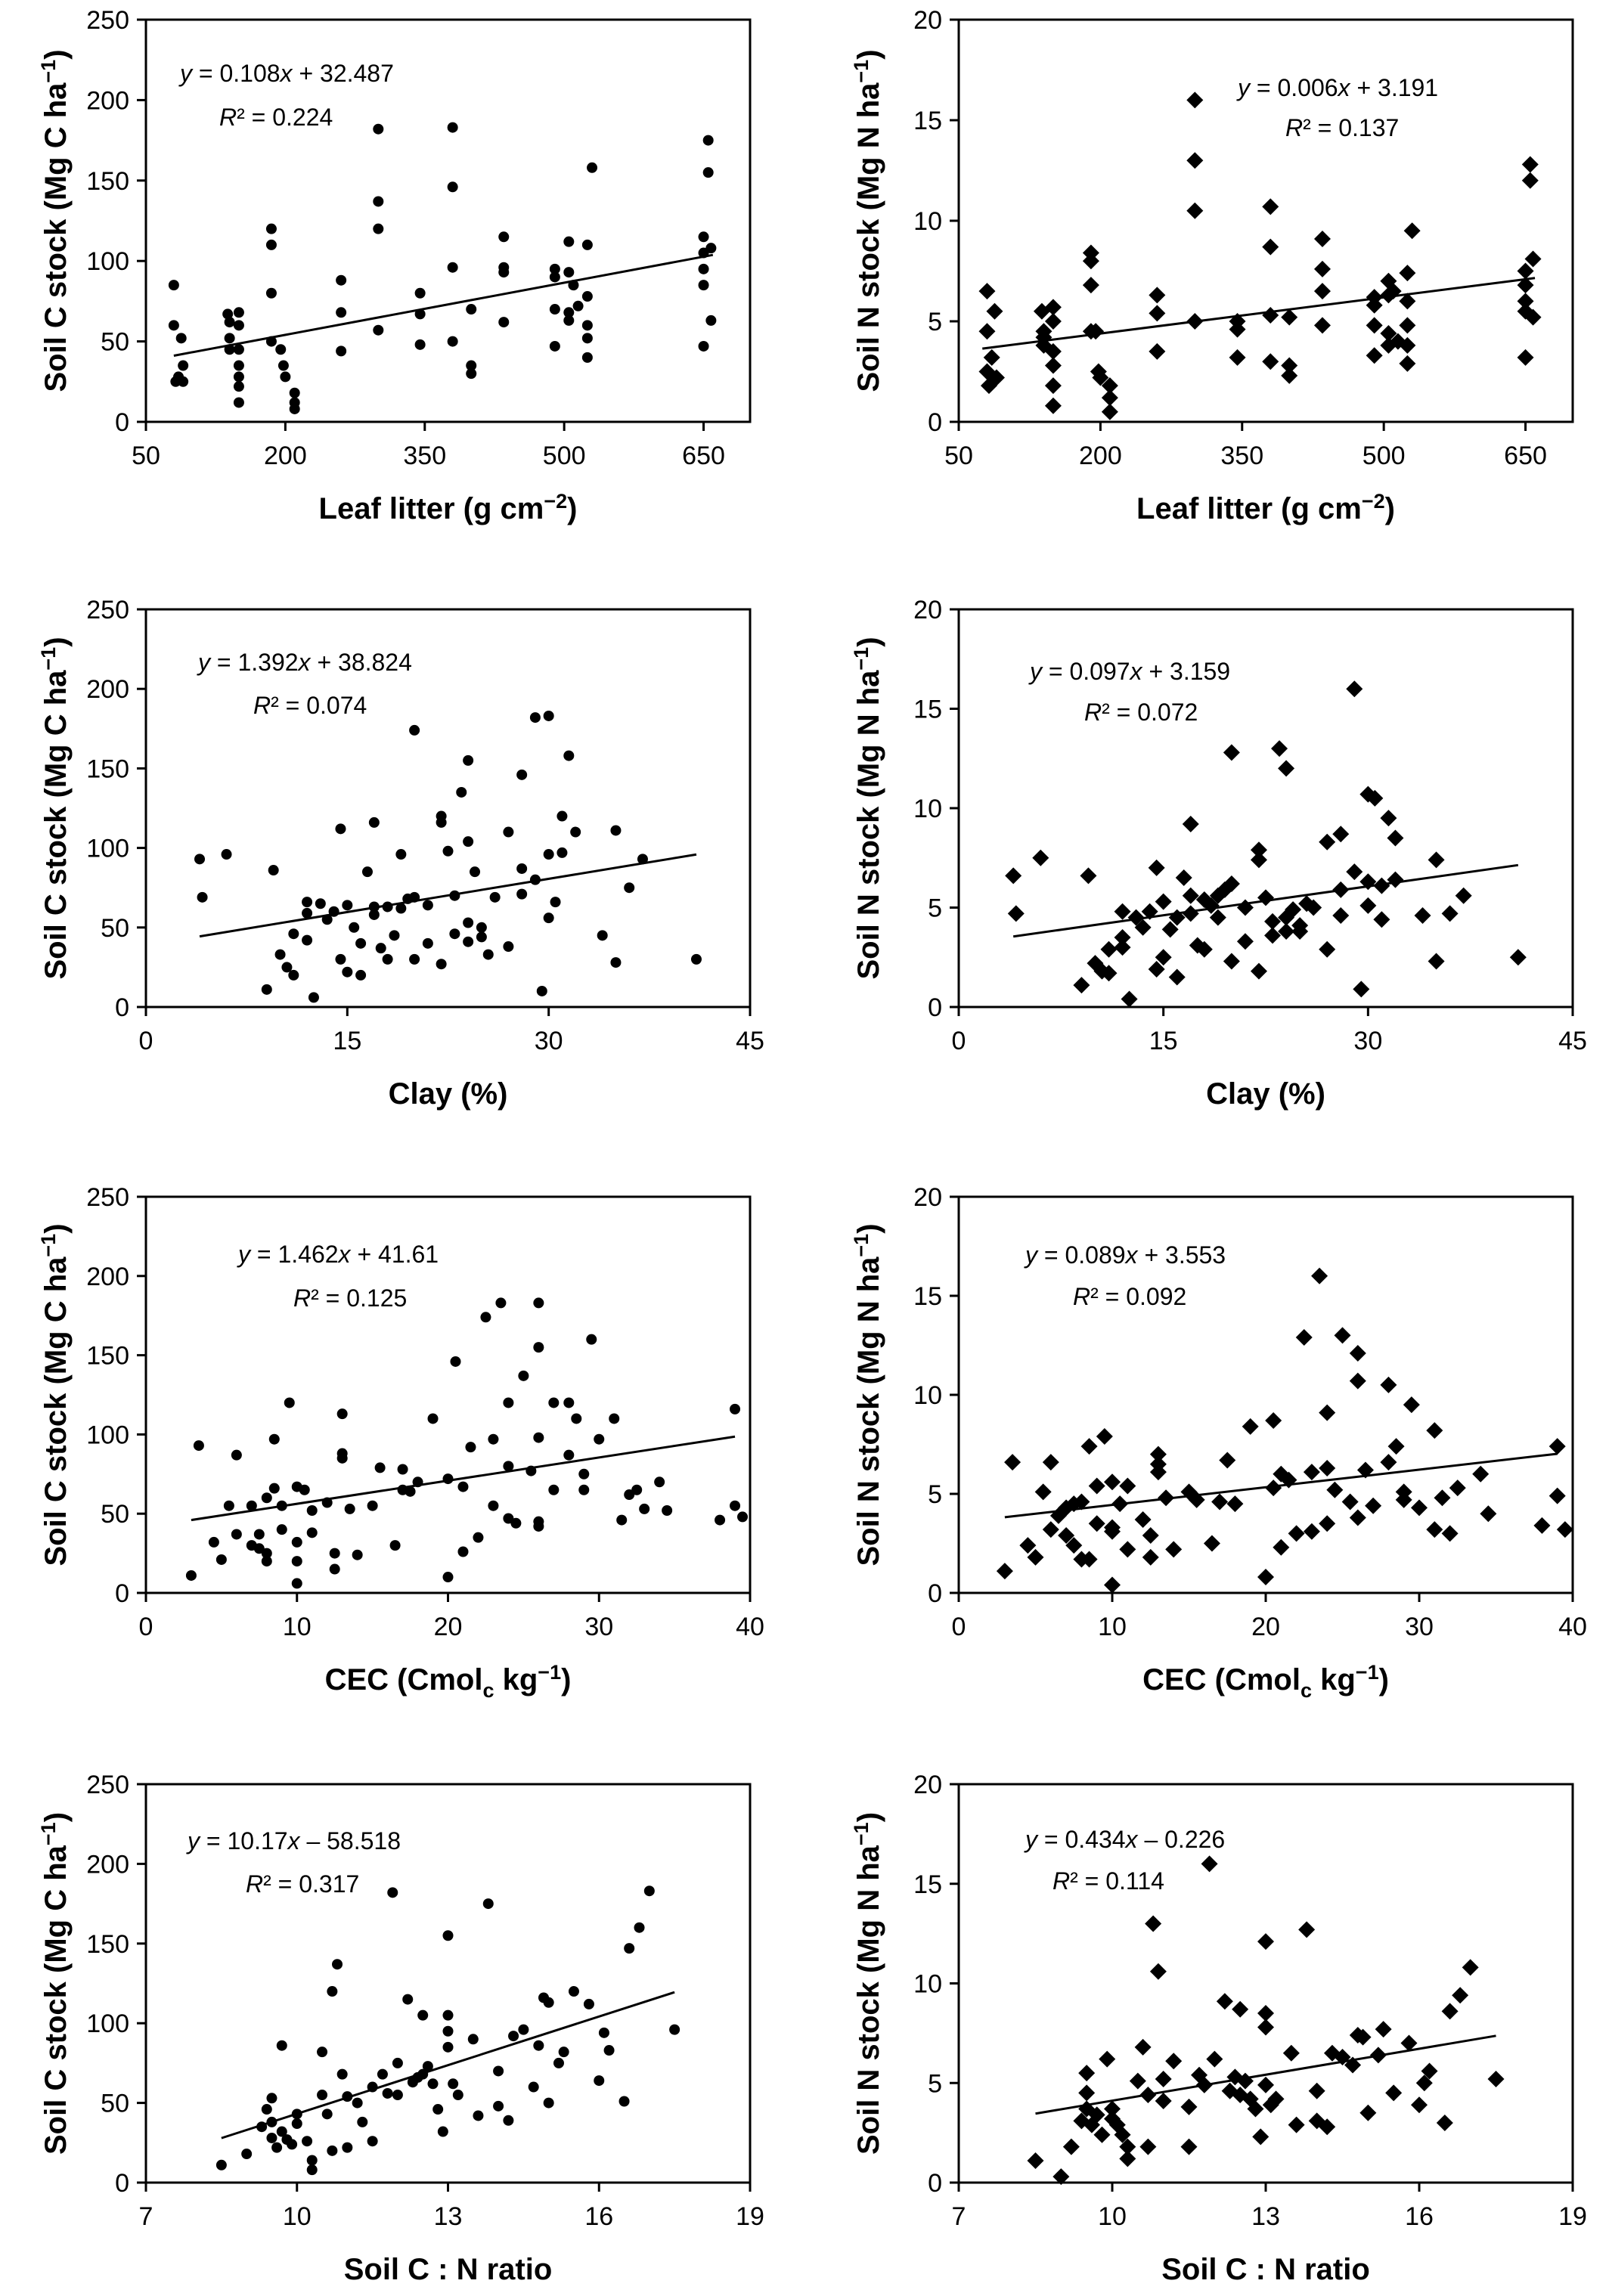 The image size is (1609, 2296). I want to click on y-tick-label: 250, so click(108, 1785).